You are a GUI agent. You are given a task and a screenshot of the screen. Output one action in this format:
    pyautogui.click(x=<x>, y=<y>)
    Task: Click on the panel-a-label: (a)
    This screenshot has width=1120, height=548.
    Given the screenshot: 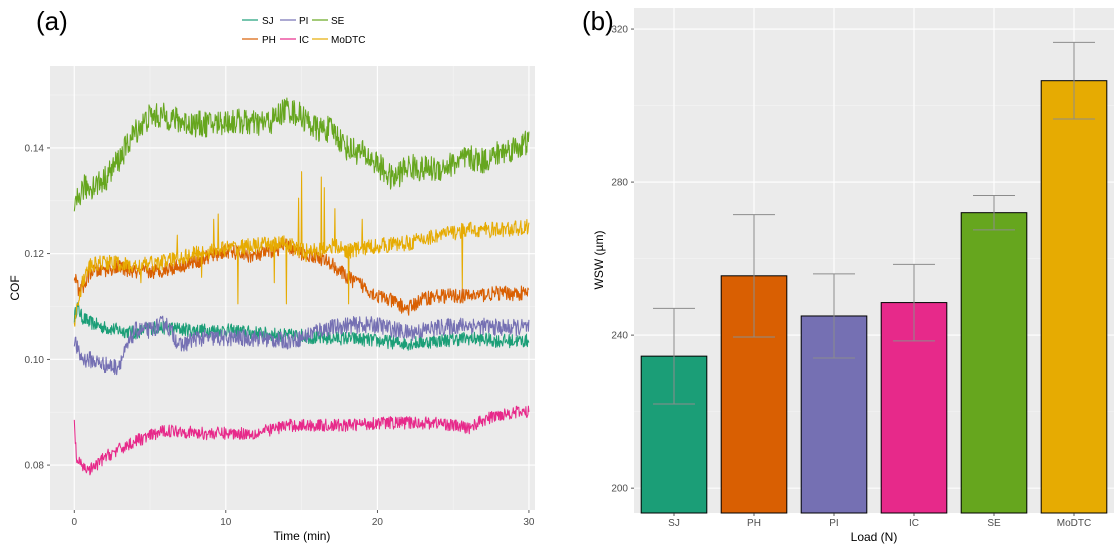 What is the action you would take?
    pyautogui.click(x=52, y=21)
    